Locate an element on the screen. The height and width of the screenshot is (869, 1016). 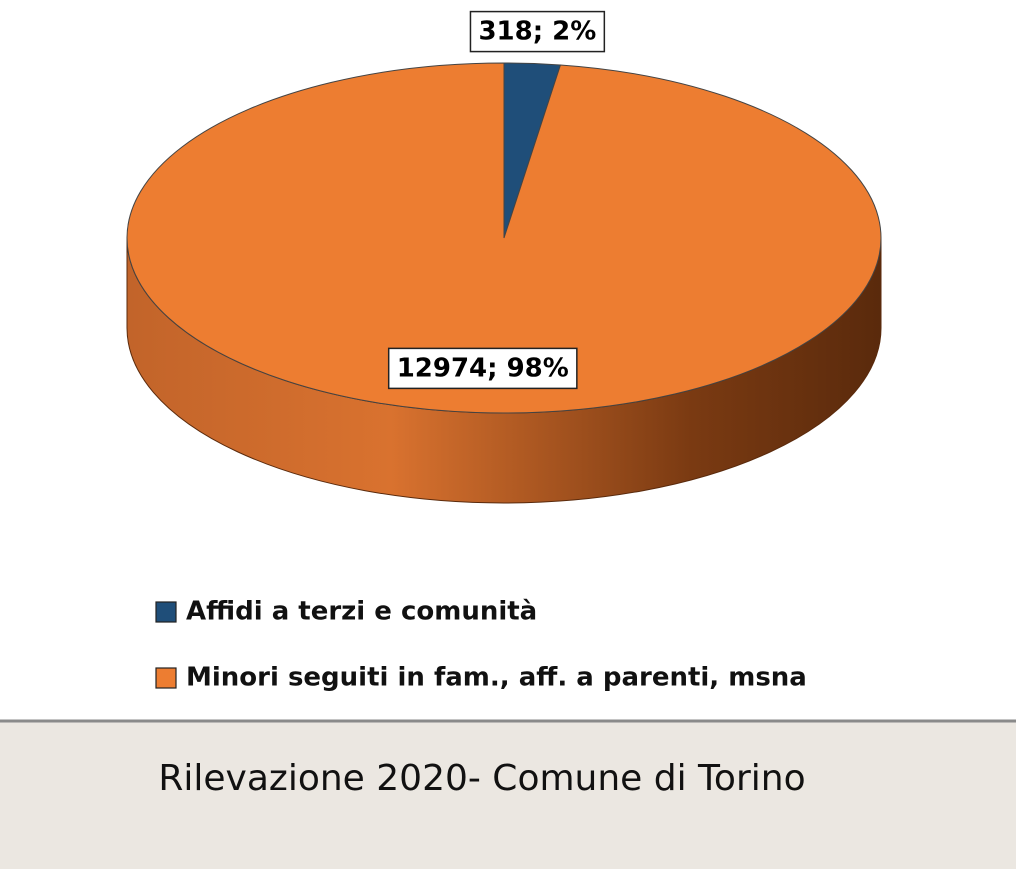
data-label-group: 318; 2% is located at coordinates (537, 31).